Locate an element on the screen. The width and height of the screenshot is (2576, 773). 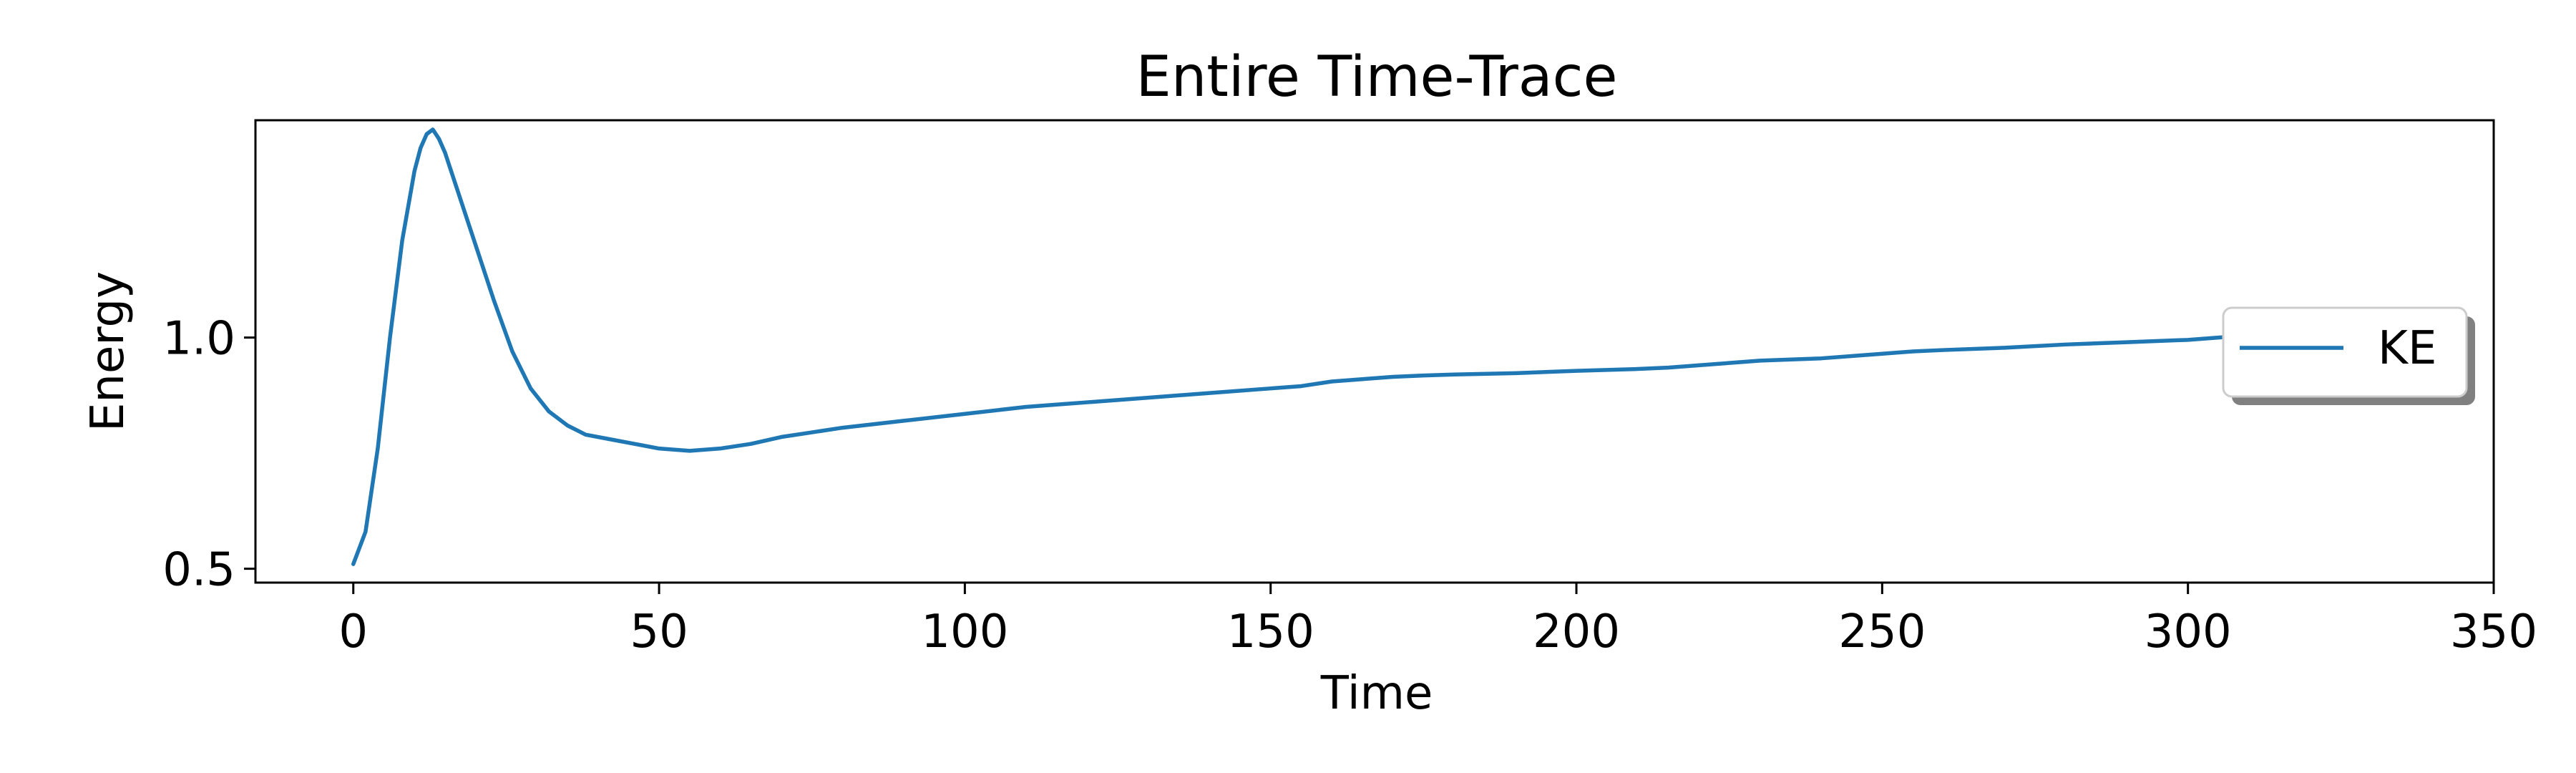
legend-box is located at coordinates (2345, 352).